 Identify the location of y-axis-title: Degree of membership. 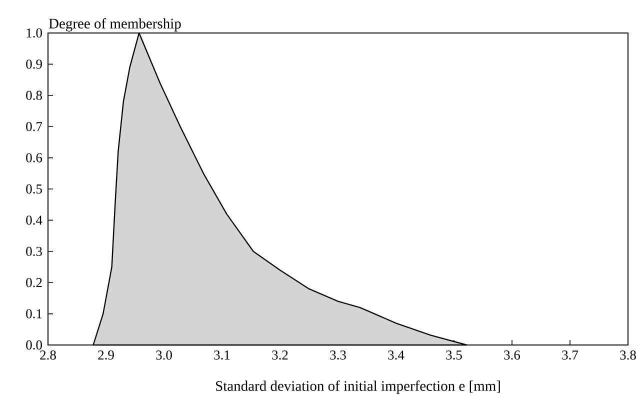
(114, 25).